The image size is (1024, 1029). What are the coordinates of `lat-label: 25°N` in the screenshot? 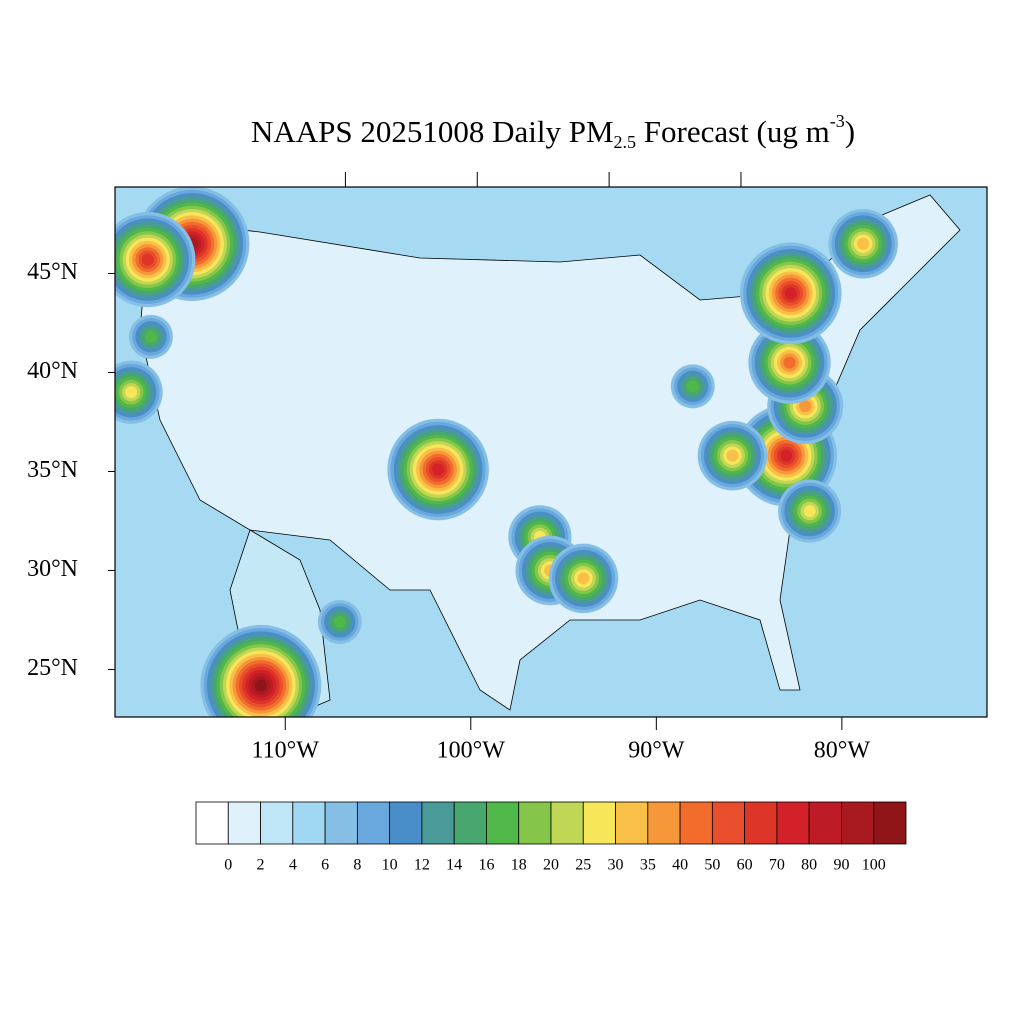 It's located at (52, 668).